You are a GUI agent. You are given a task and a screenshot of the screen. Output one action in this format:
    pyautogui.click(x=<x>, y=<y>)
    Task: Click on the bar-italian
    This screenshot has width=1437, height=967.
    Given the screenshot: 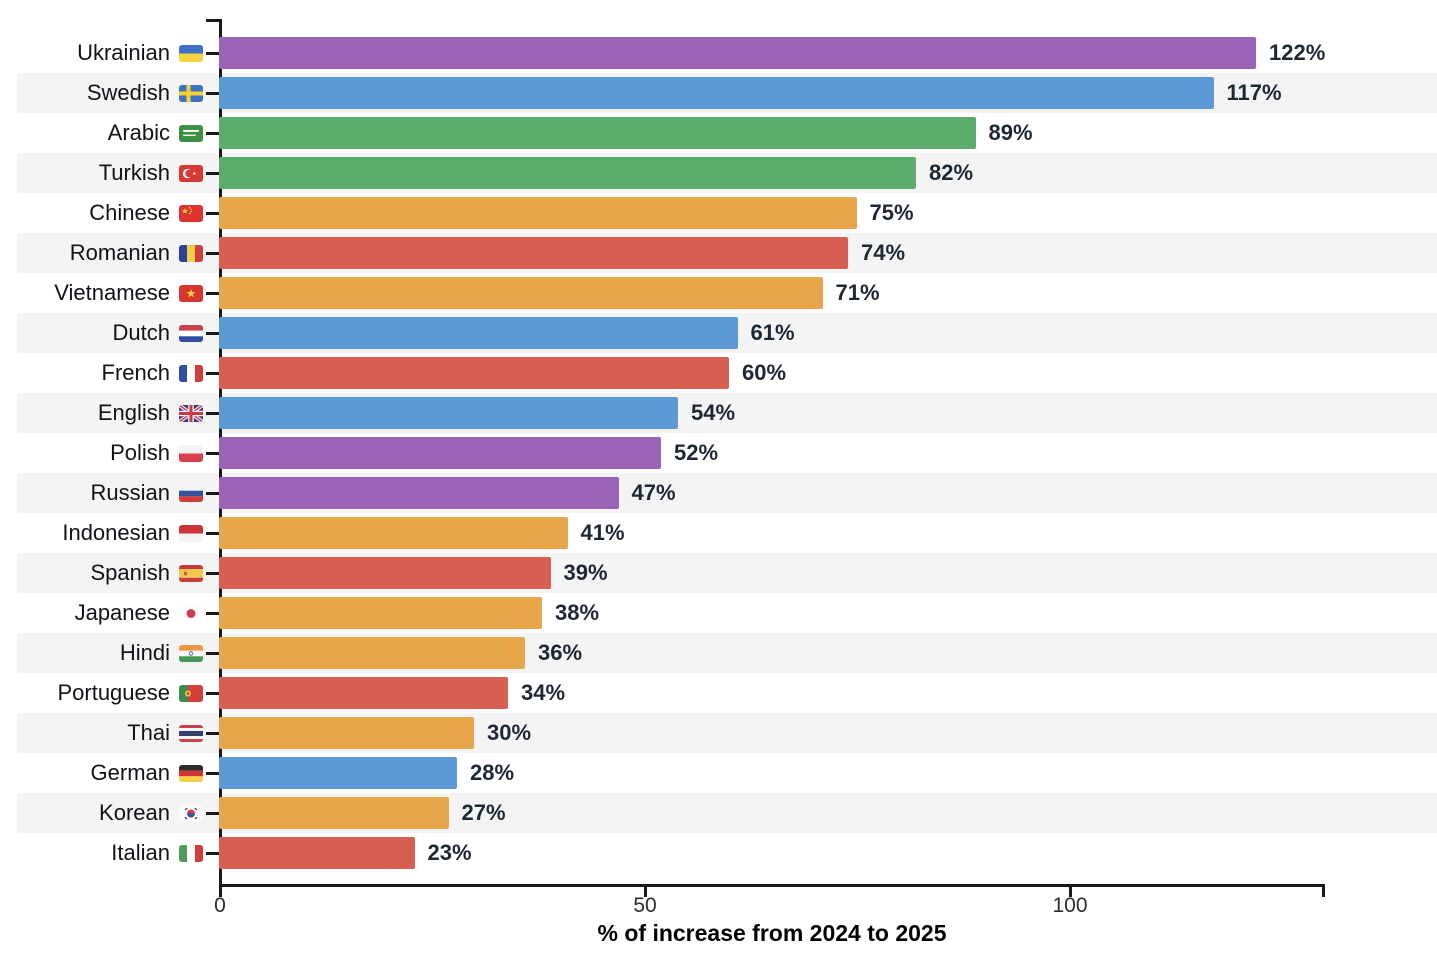 What is the action you would take?
    pyautogui.click(x=317, y=853)
    